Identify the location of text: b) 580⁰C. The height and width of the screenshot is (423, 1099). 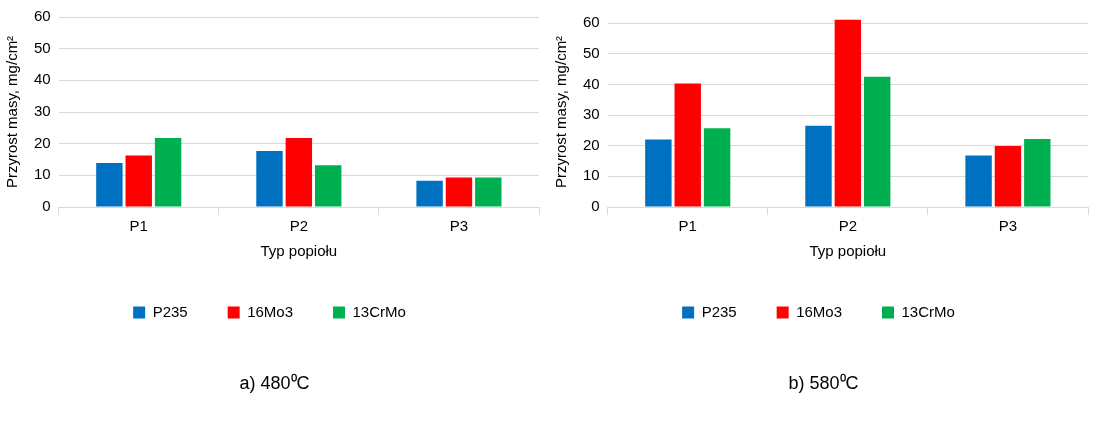
(823, 383).